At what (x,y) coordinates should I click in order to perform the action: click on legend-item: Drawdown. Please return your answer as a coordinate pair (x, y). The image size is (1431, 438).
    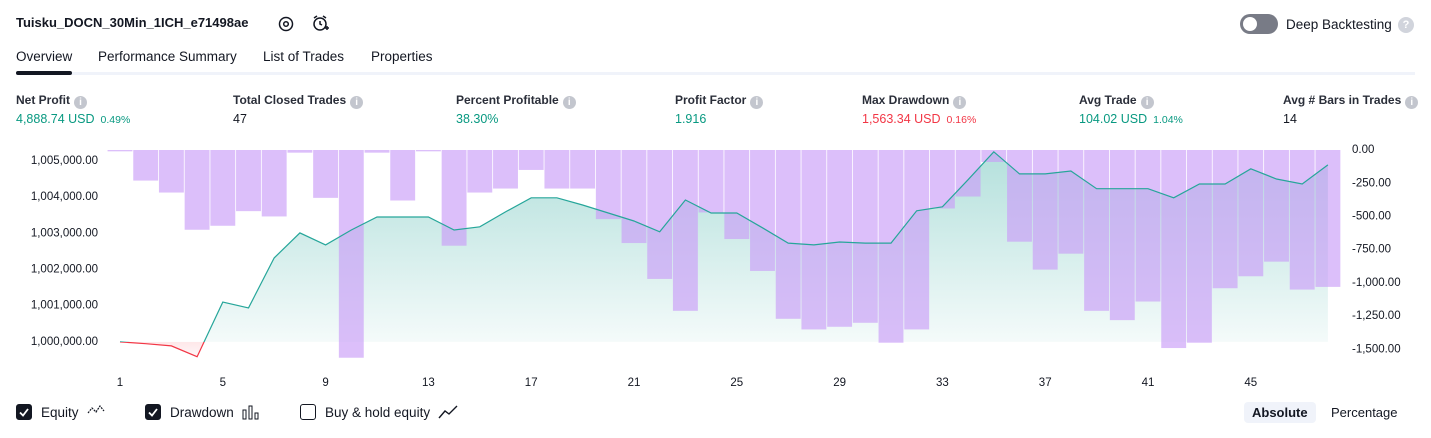
    Looking at the image, I should click on (204, 412).